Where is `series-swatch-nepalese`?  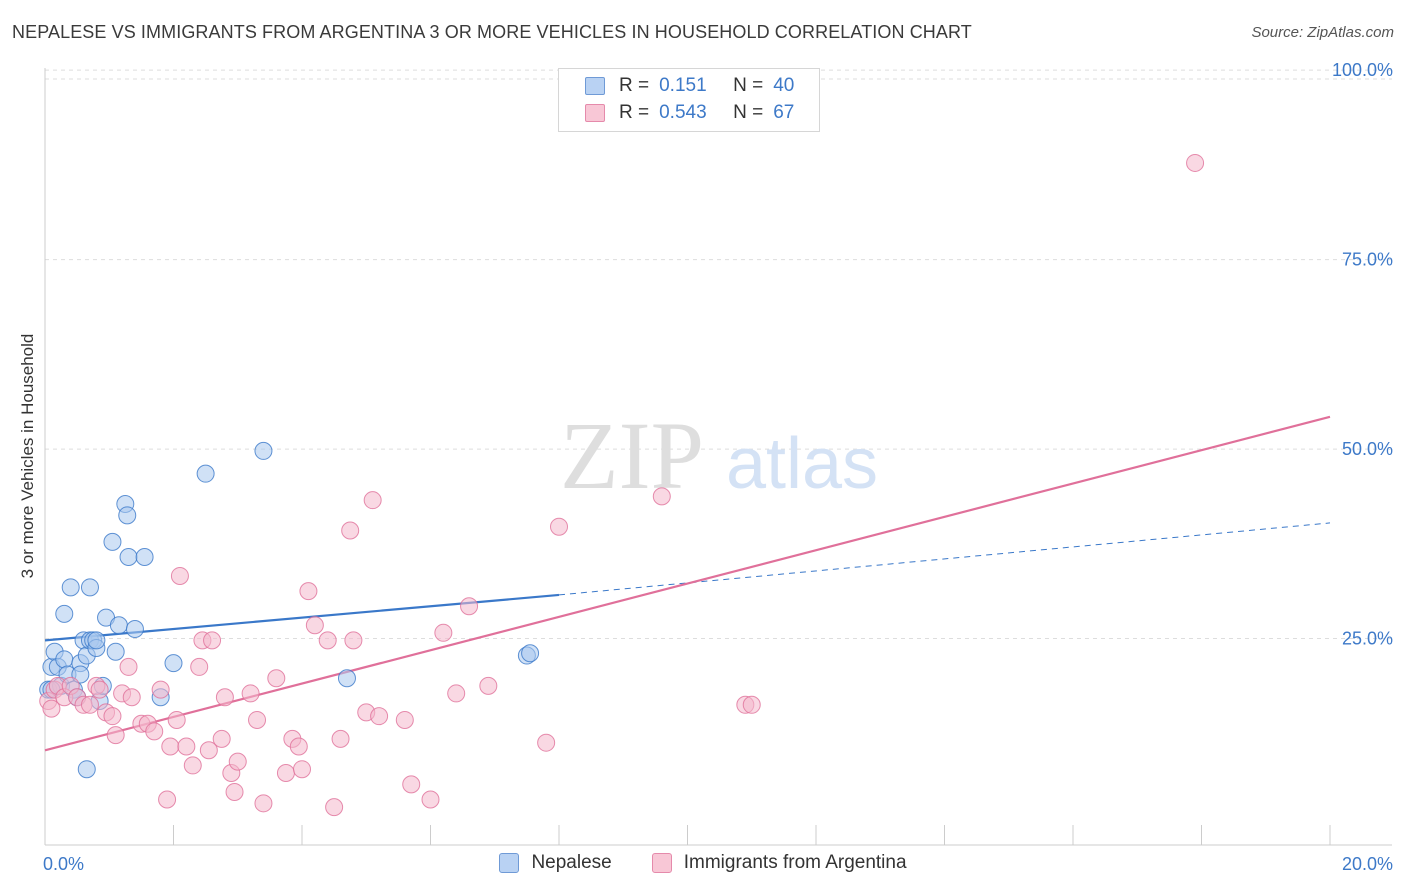
series-swatch-nepalese is located at coordinates (509, 863).